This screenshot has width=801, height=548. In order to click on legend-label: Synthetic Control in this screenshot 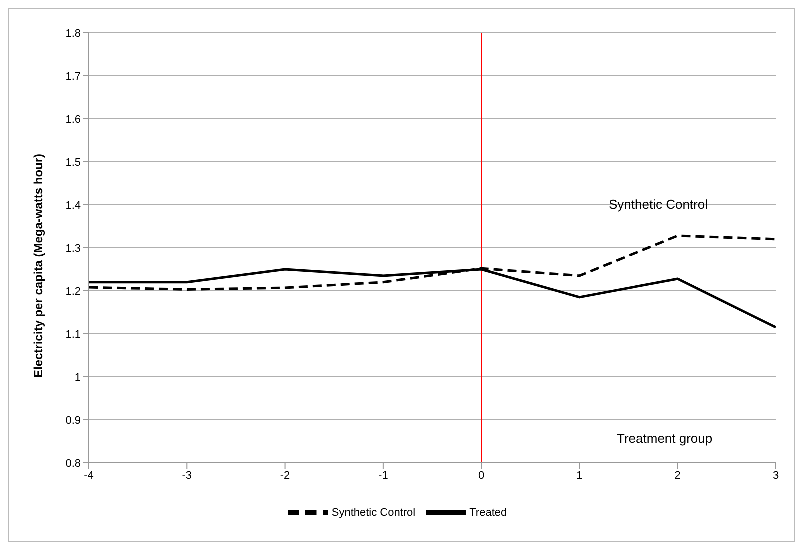, I will do `click(374, 512)`.